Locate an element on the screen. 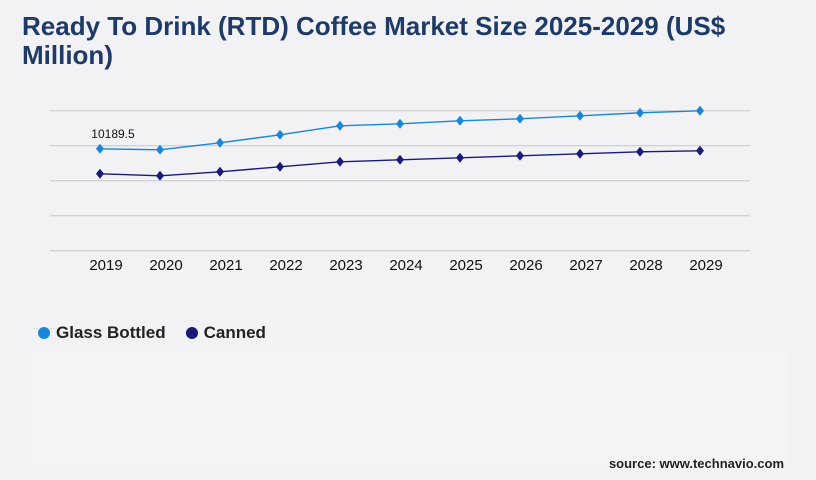  x-tick-label: 2019 is located at coordinates (105, 265).